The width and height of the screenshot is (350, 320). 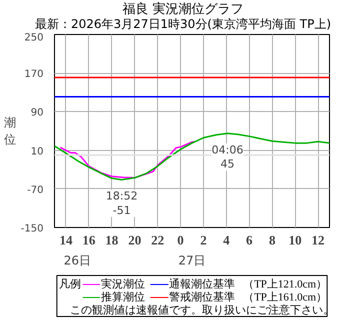 I want to click on x-tick-label: 6, so click(x=250, y=240).